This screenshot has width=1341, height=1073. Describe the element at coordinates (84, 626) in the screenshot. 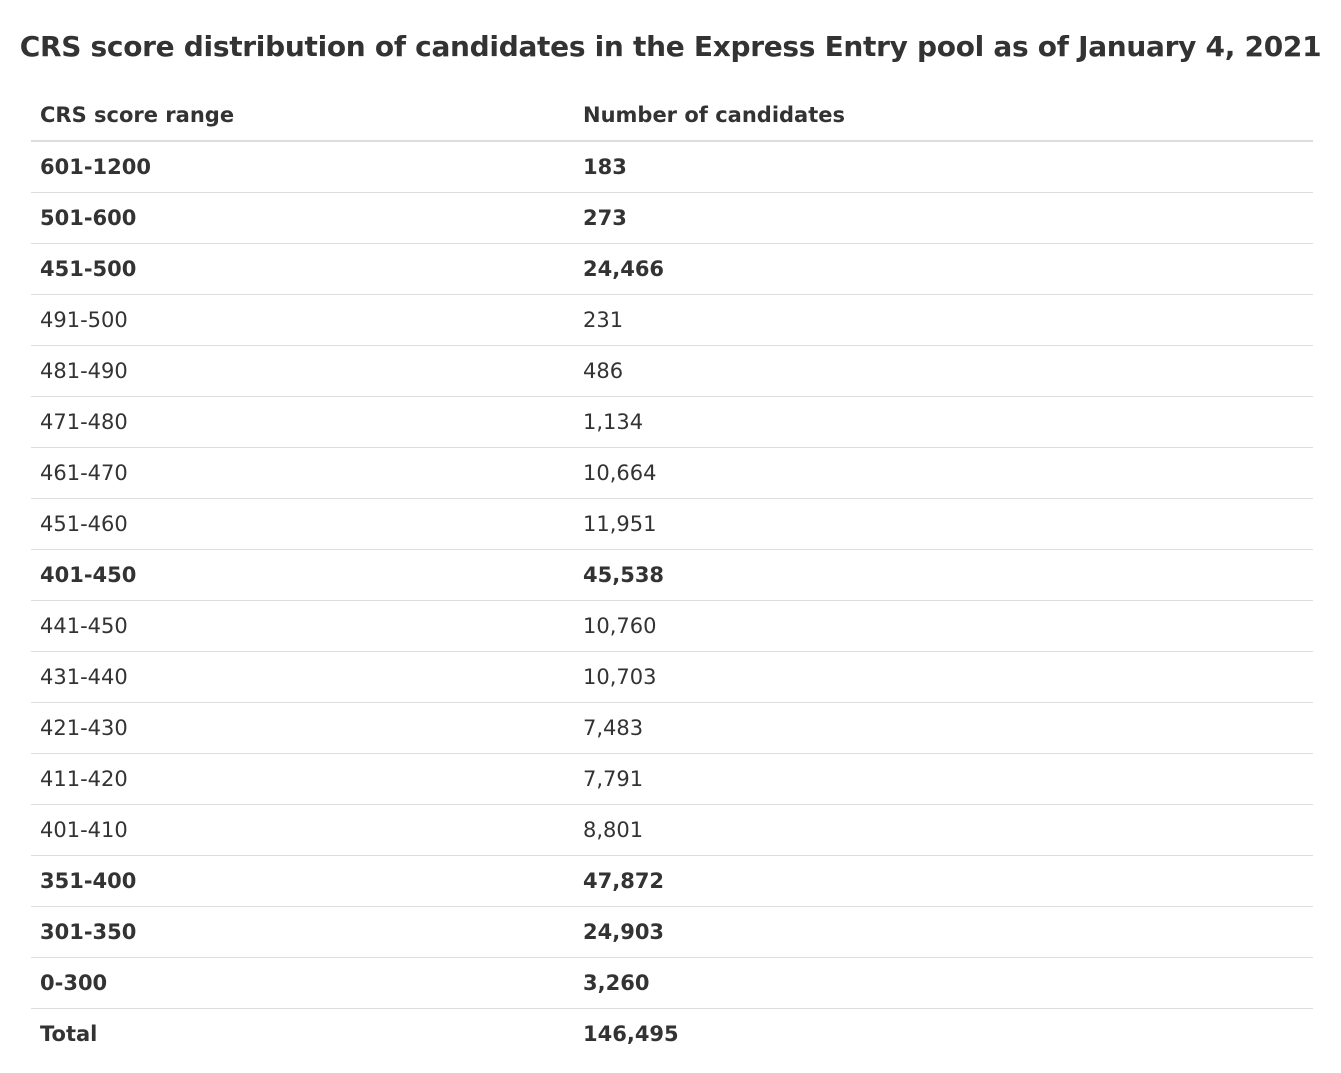

I see `crs-score-range-cell: 441-450` at that location.